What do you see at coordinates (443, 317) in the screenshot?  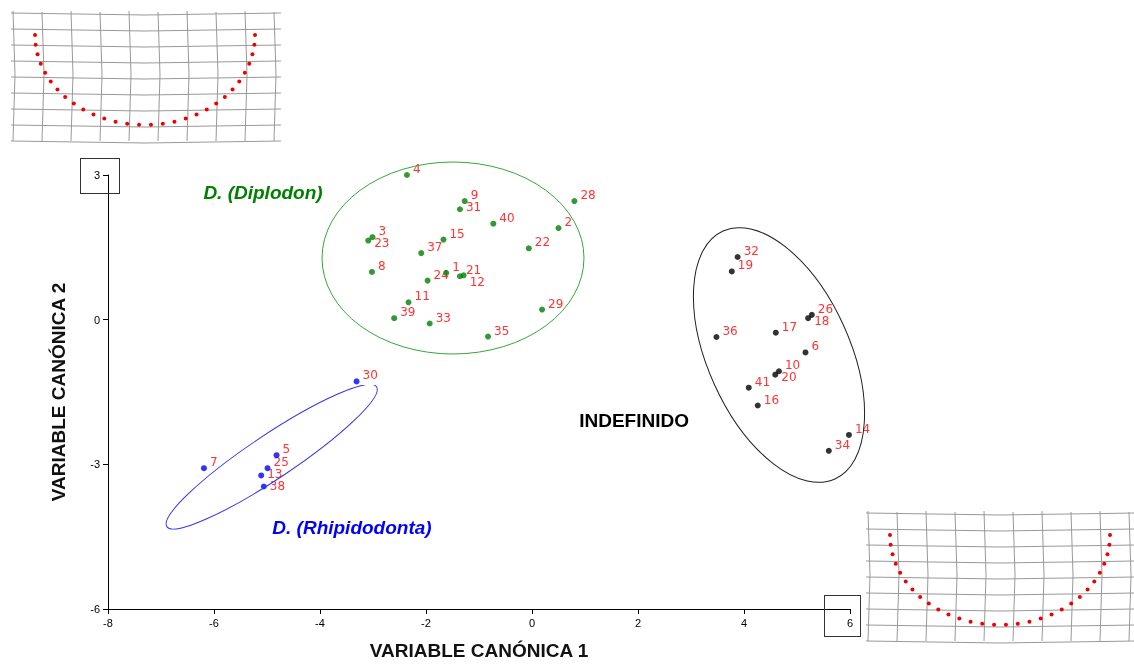 I see `annotation: 33` at bounding box center [443, 317].